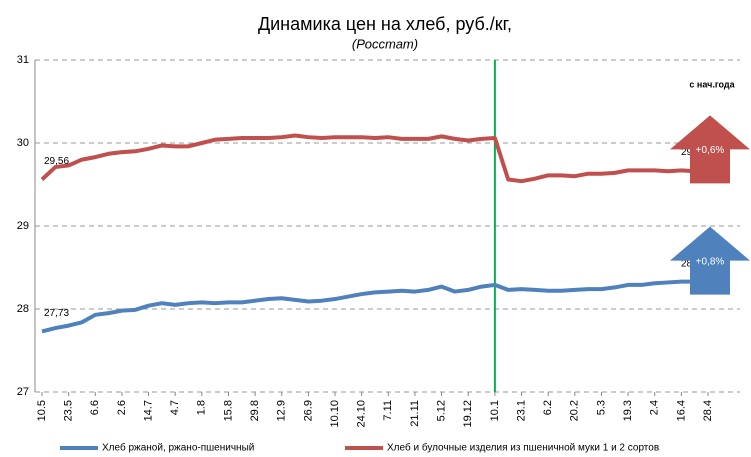 Image resolution: width=751 pixels, height=457 pixels. Describe the element at coordinates (495, 410) in the screenshot. I see `x-tick-label: 10.1` at that location.